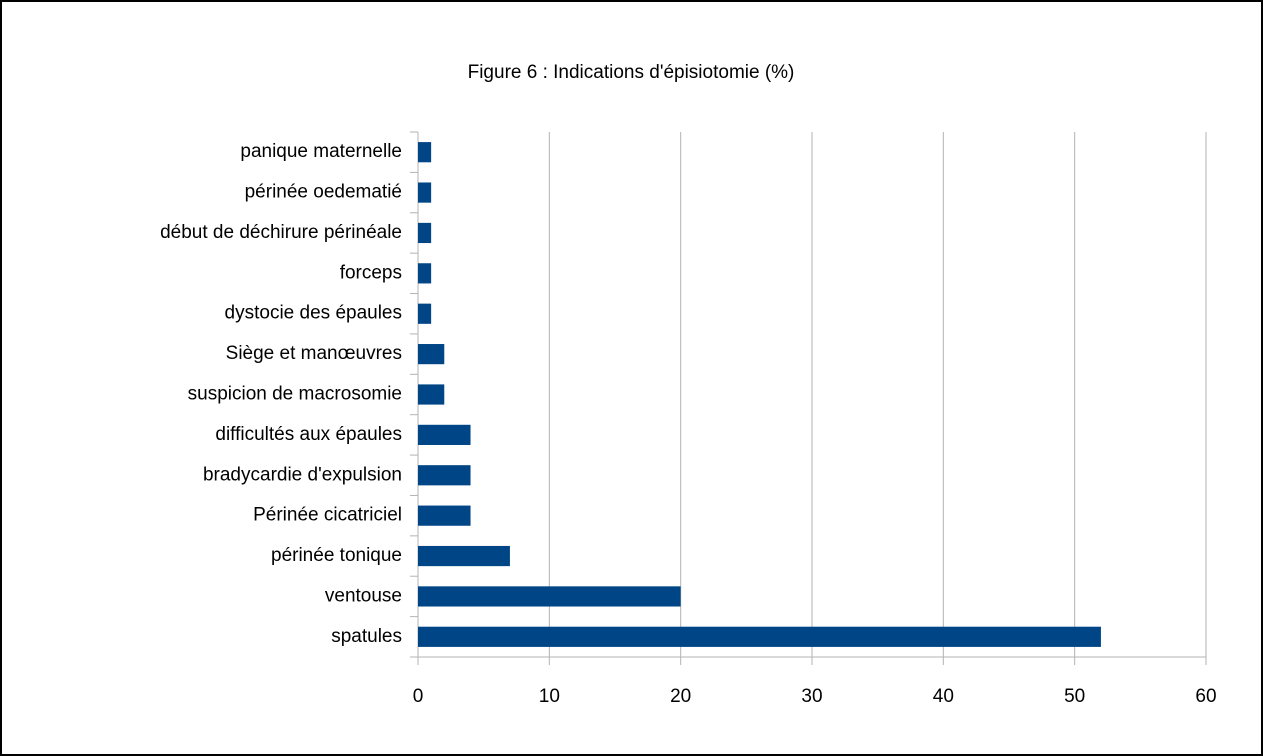  What do you see at coordinates (549, 696) in the screenshot?
I see `x-tick-label: 10` at bounding box center [549, 696].